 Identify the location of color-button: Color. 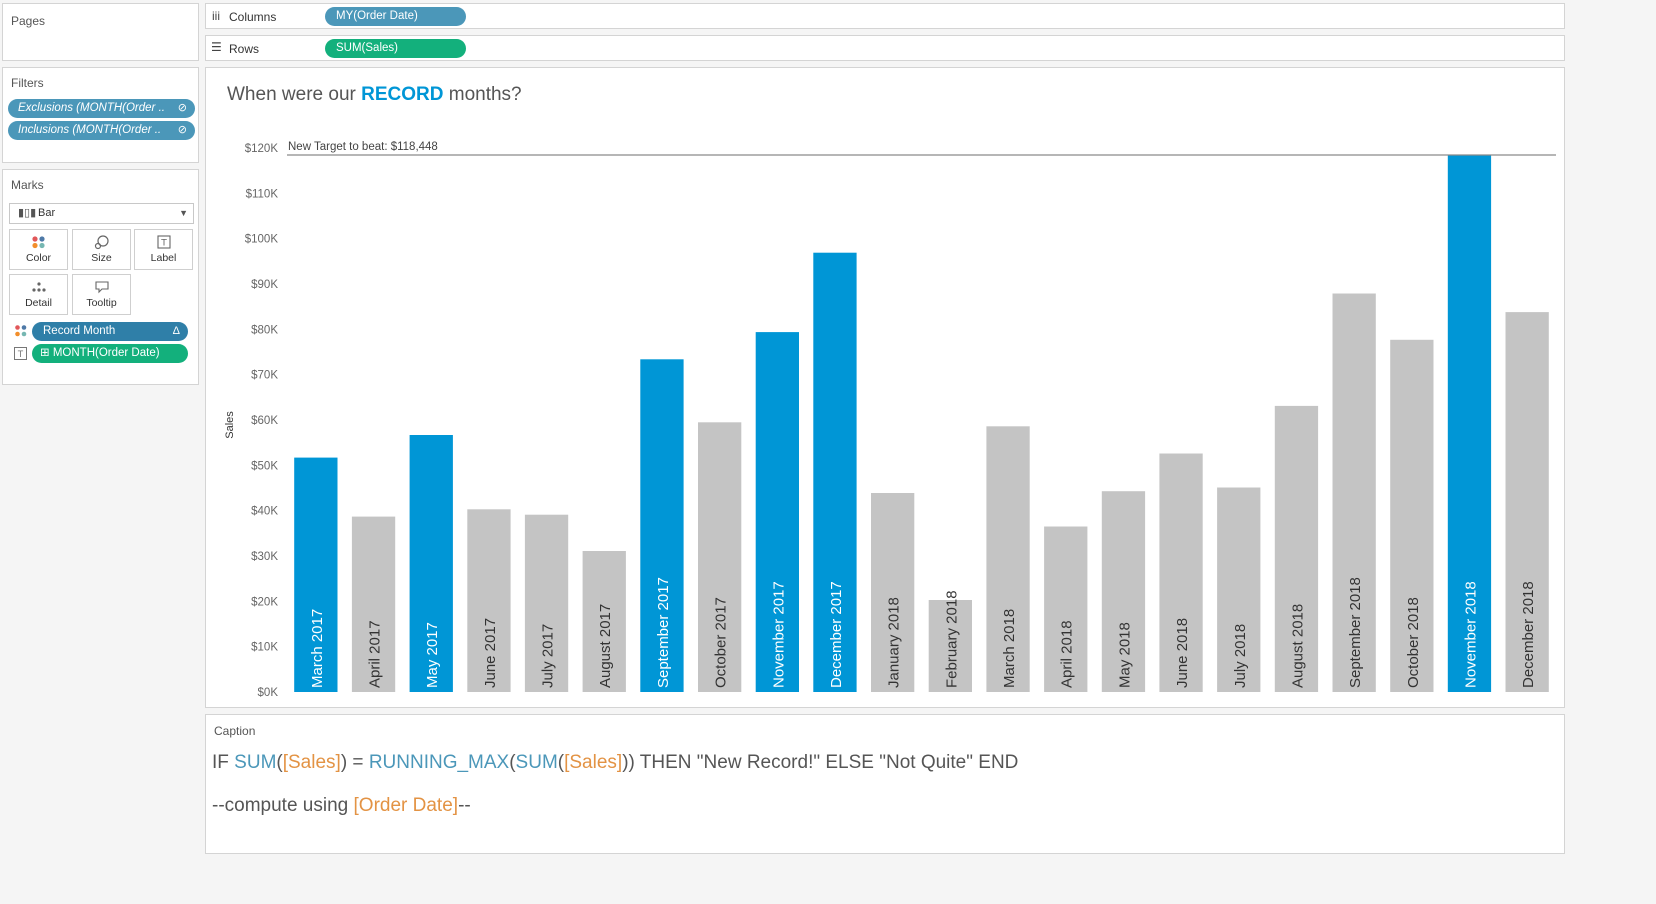
(38, 249).